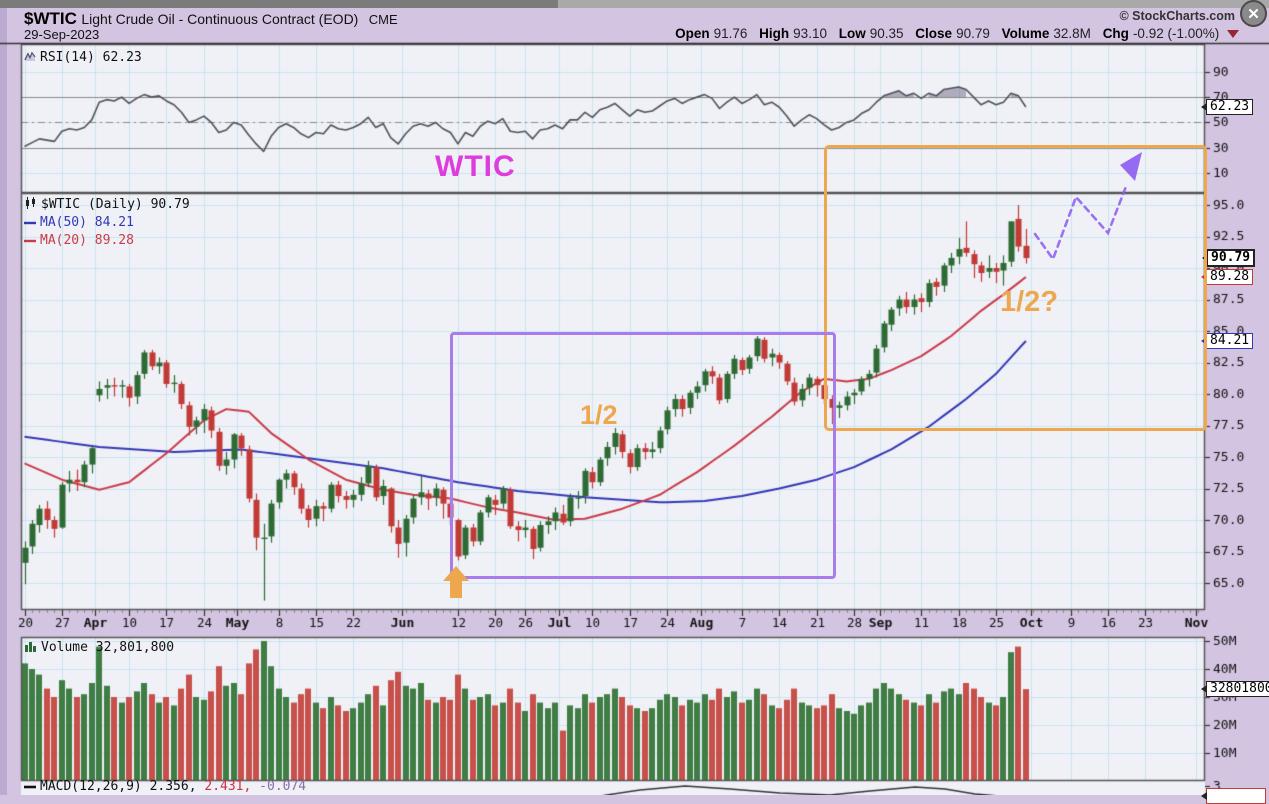  Describe the element at coordinates (91, 786) in the screenshot. I see `macd-legend-name: MACD(12,26,9)` at that location.